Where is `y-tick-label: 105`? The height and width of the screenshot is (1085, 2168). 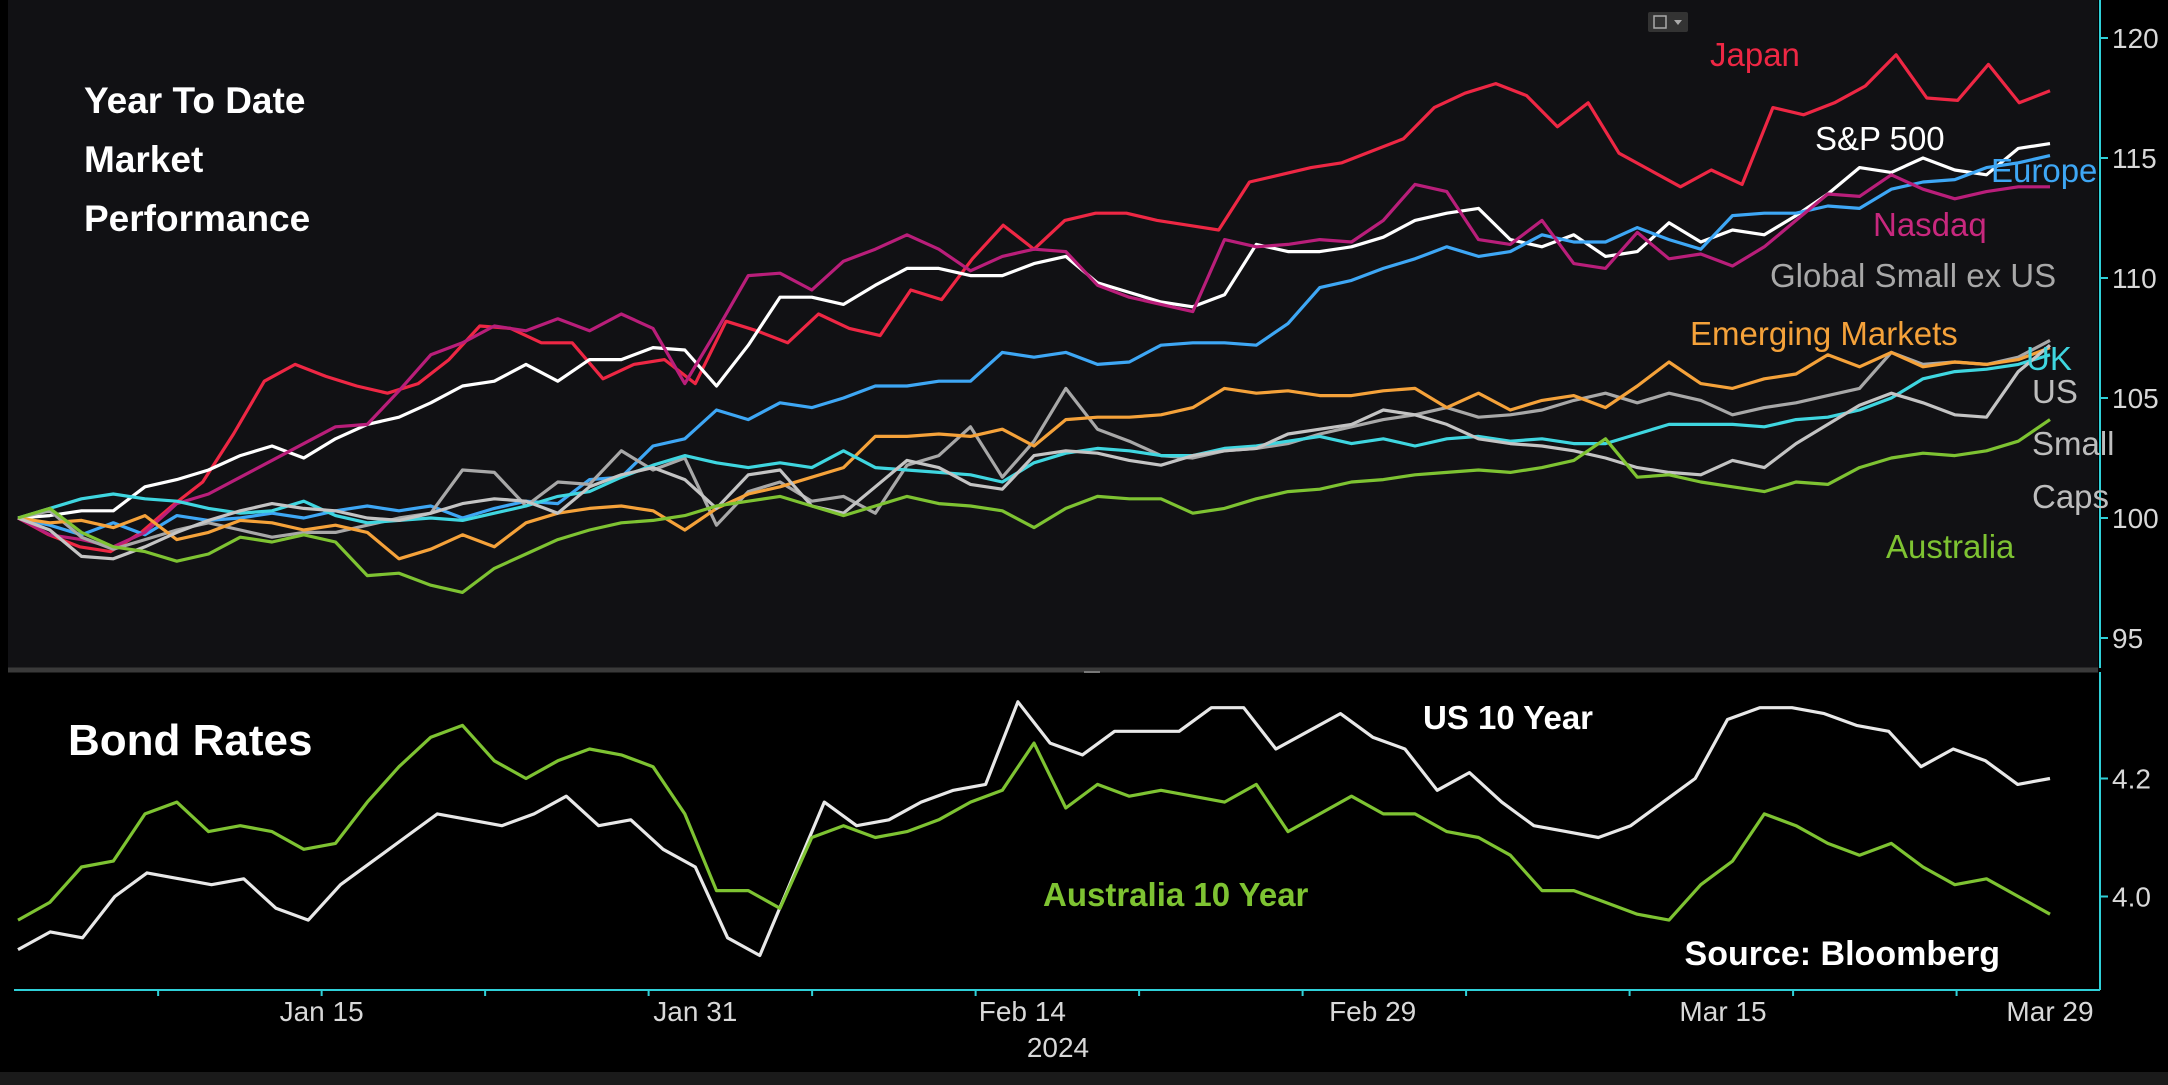
y-tick-label: 105 is located at coordinates (2135, 398).